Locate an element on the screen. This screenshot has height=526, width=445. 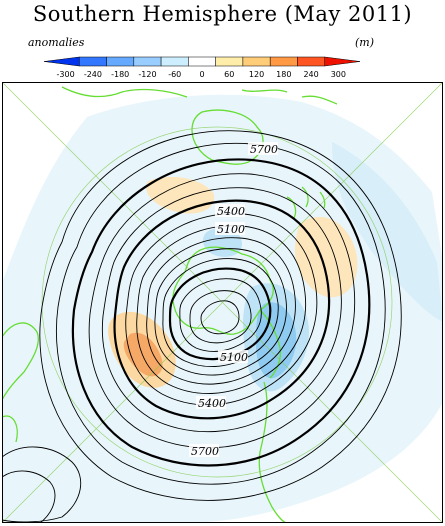
legend-tick-label: -120 is located at coordinates (147, 74).